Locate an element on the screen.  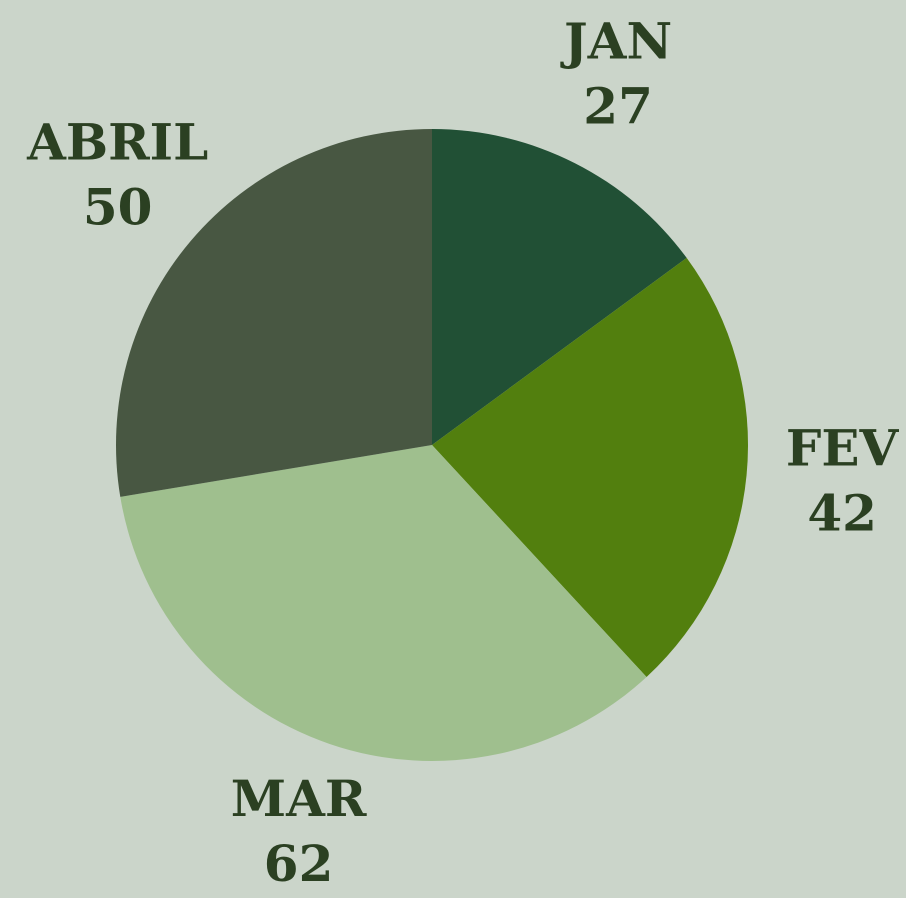
slice-label: MAR is located at coordinates (299, 798).